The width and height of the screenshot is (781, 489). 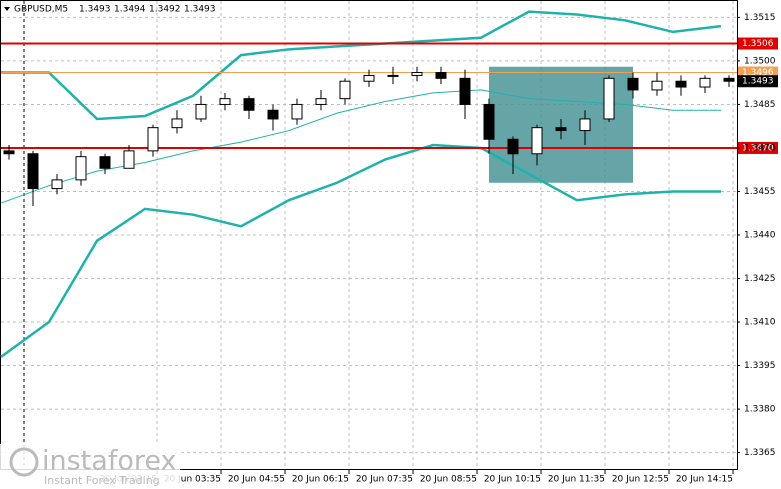 What do you see at coordinates (760, 410) in the screenshot?
I see `y-tick-label: 1.3380` at bounding box center [760, 410].